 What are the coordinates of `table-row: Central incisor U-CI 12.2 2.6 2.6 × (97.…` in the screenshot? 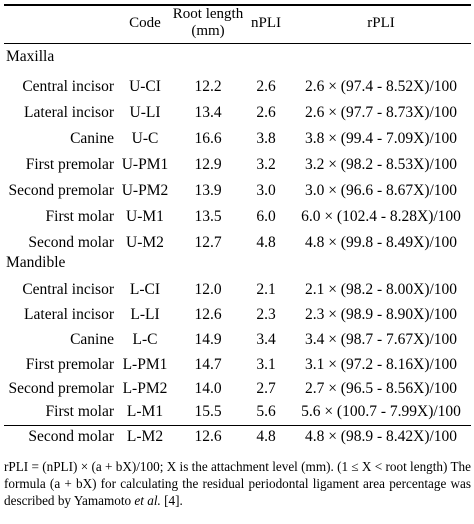 It's located at (237, 87).